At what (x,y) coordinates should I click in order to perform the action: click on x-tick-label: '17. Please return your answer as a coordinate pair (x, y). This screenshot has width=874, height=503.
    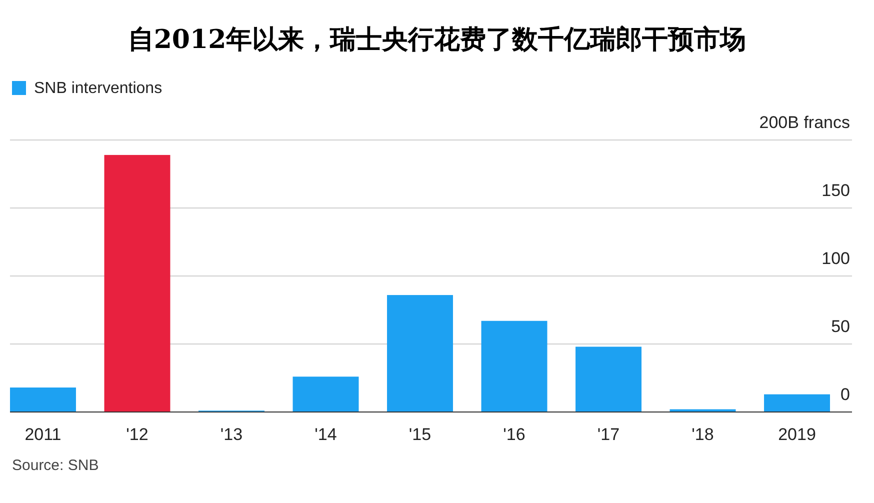
    Looking at the image, I should click on (608, 434).